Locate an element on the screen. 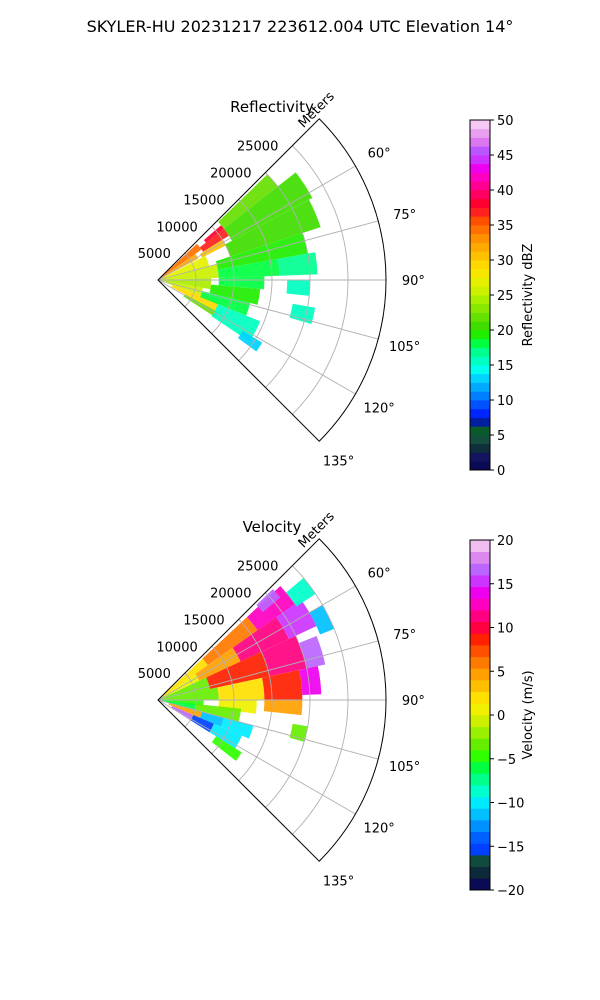 The width and height of the screenshot is (600, 1000). colorbar-tick-label: 30 is located at coordinates (505, 261).